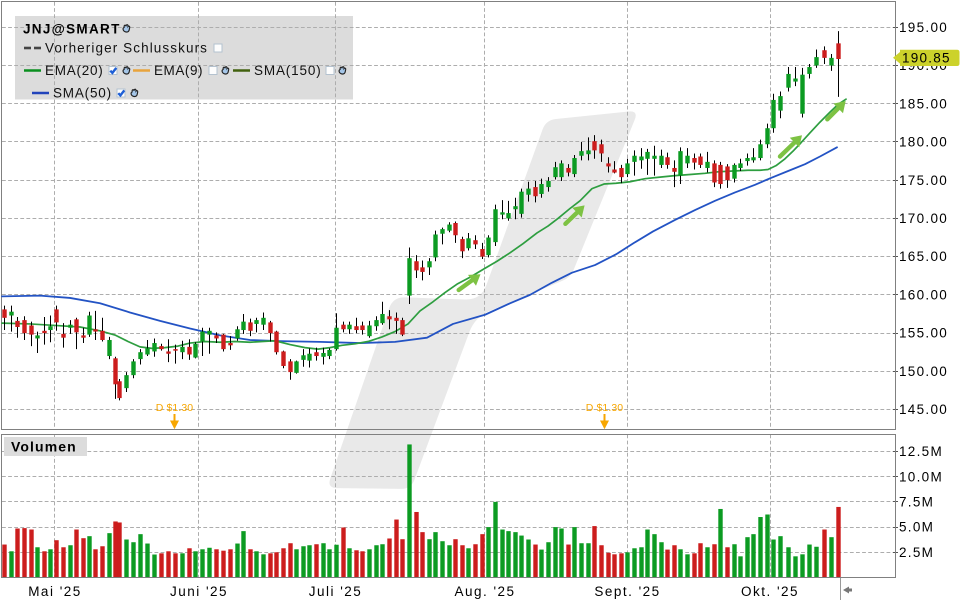 Image resolution: width=960 pixels, height=605 pixels. Describe the element at coordinates (74, 70) in the screenshot. I see `svg-text: EMA(20)` at that location.